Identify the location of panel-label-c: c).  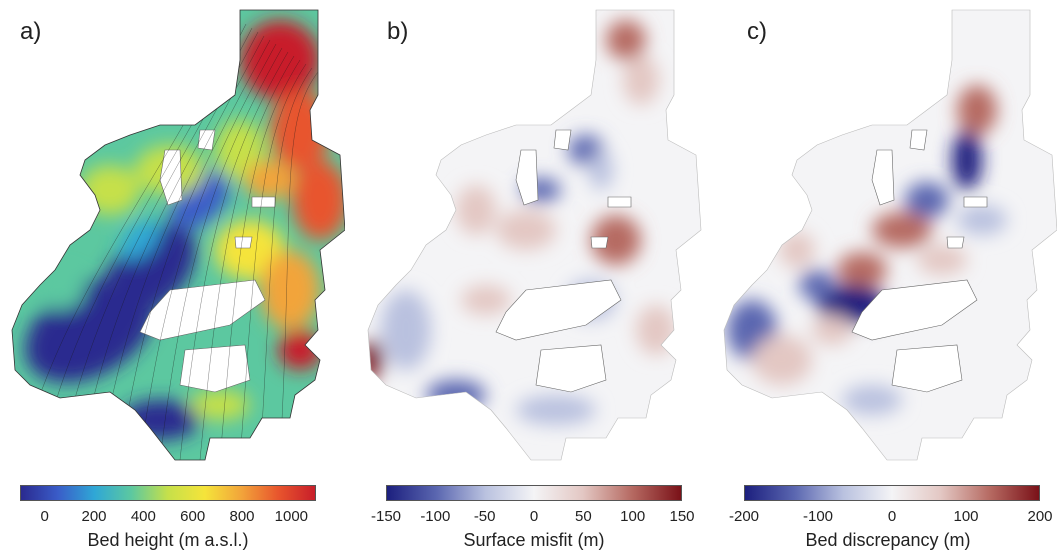
(757, 31).